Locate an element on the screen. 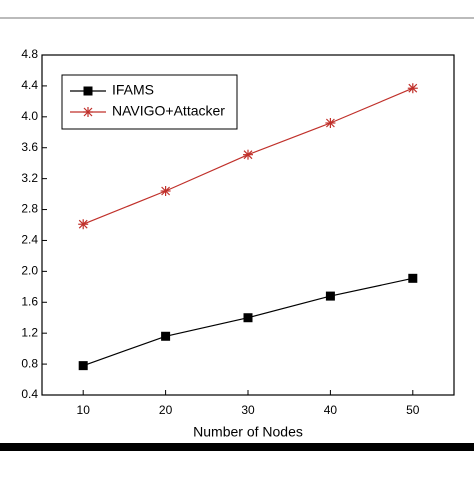 The image size is (474, 479). bottom-bar is located at coordinates (237, 447).